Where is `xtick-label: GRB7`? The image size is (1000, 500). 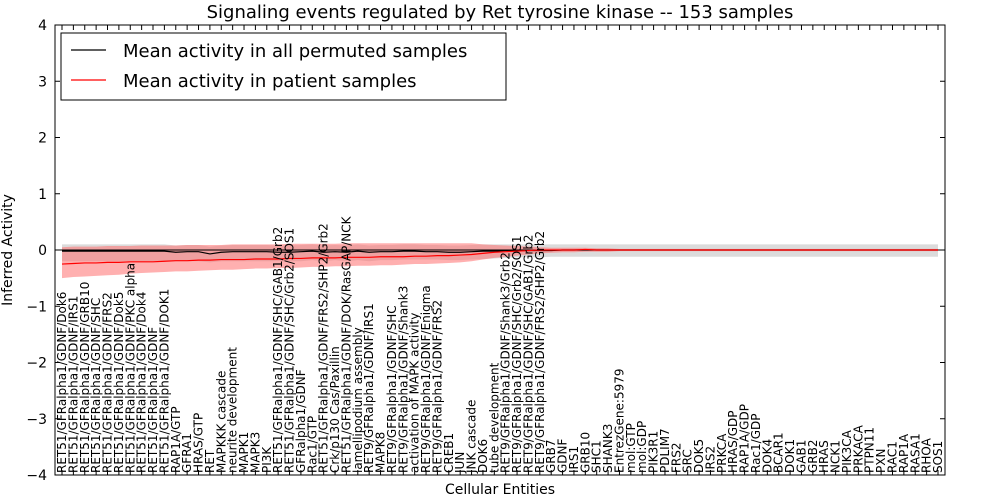
xtick-label: GRB7 is located at coordinates (551, 456).